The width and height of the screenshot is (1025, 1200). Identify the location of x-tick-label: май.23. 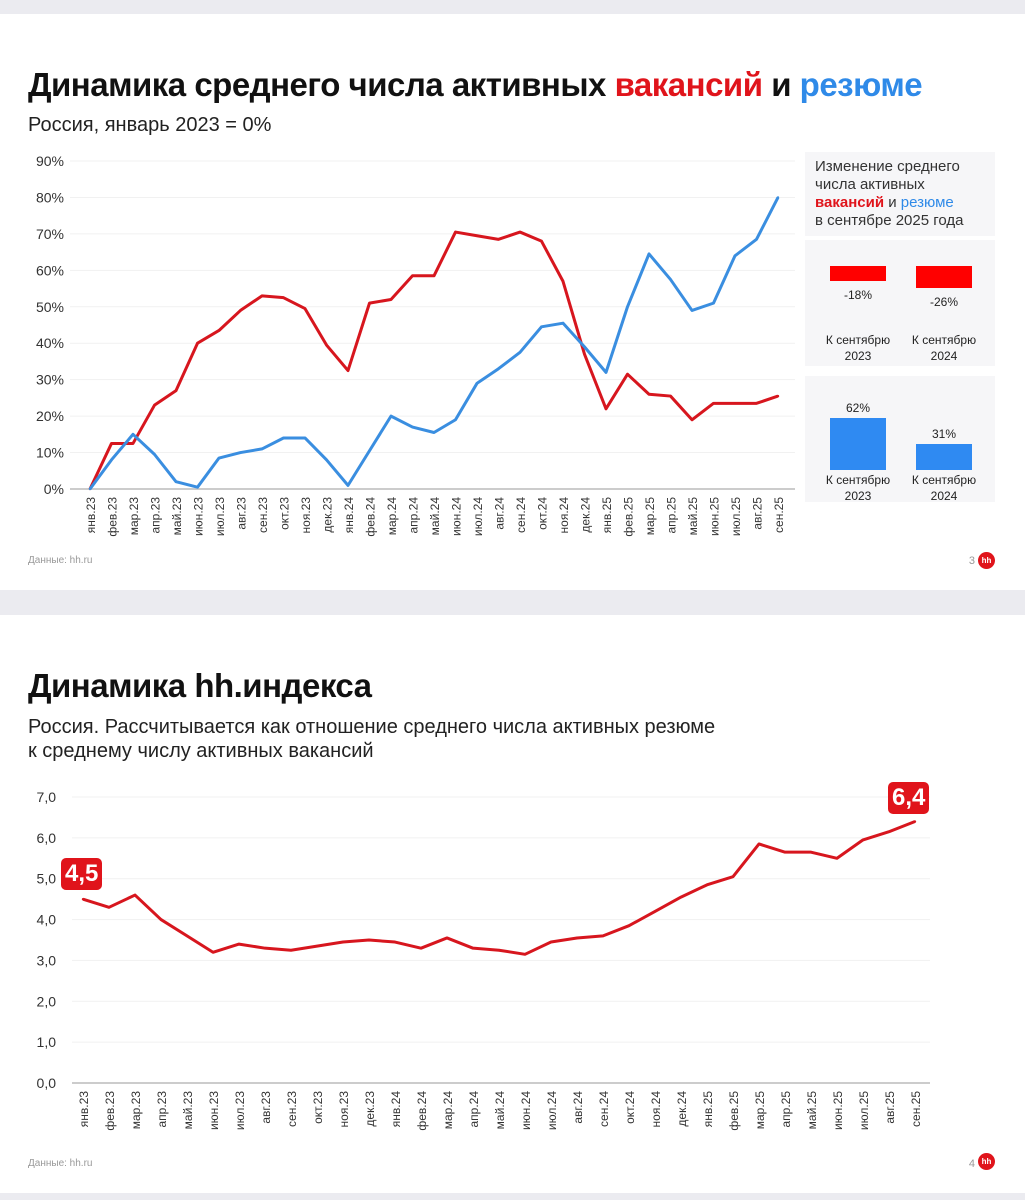
(188, 1110).